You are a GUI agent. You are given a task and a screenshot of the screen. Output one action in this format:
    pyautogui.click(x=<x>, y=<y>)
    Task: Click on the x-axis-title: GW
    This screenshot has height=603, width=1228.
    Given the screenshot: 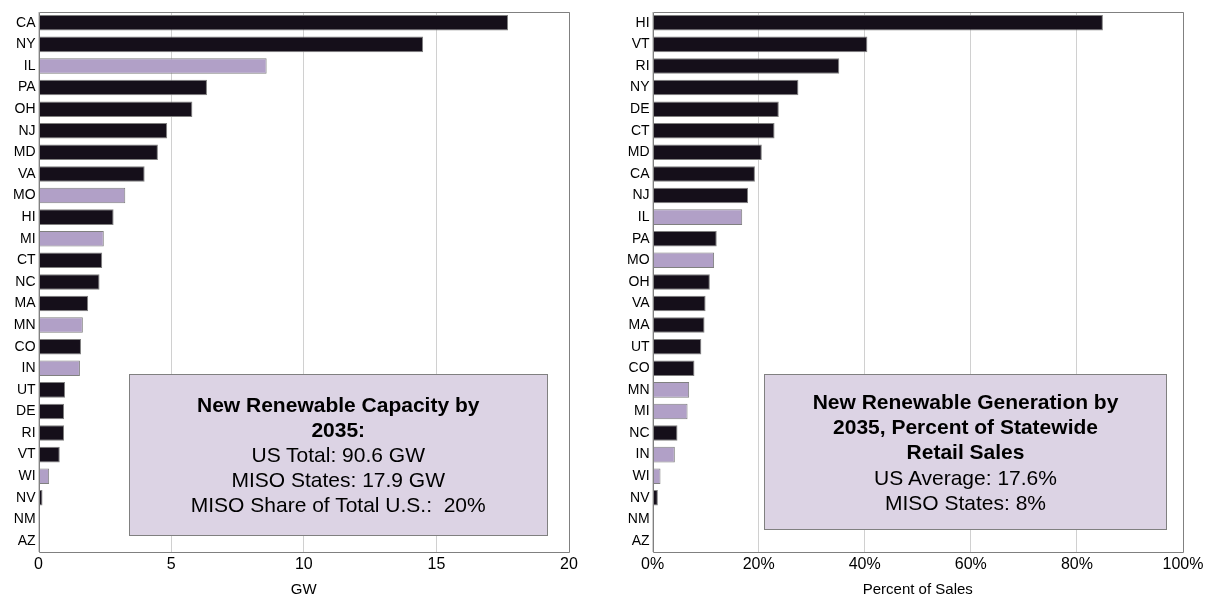 What is the action you would take?
    pyautogui.click(x=304, y=589)
    